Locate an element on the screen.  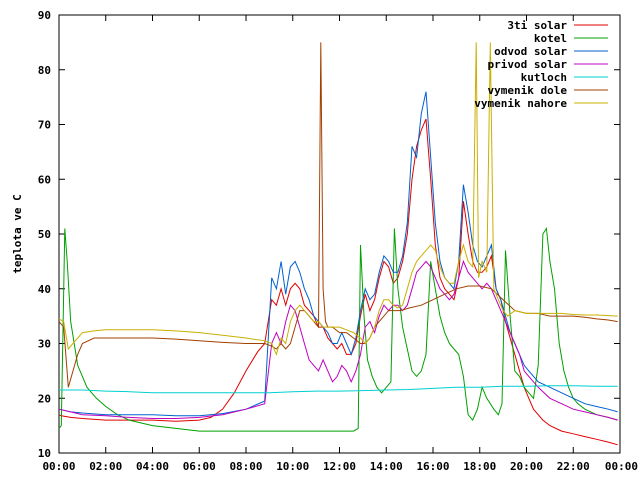
x-tick-label: 08:00 is located at coordinates (245, 466).